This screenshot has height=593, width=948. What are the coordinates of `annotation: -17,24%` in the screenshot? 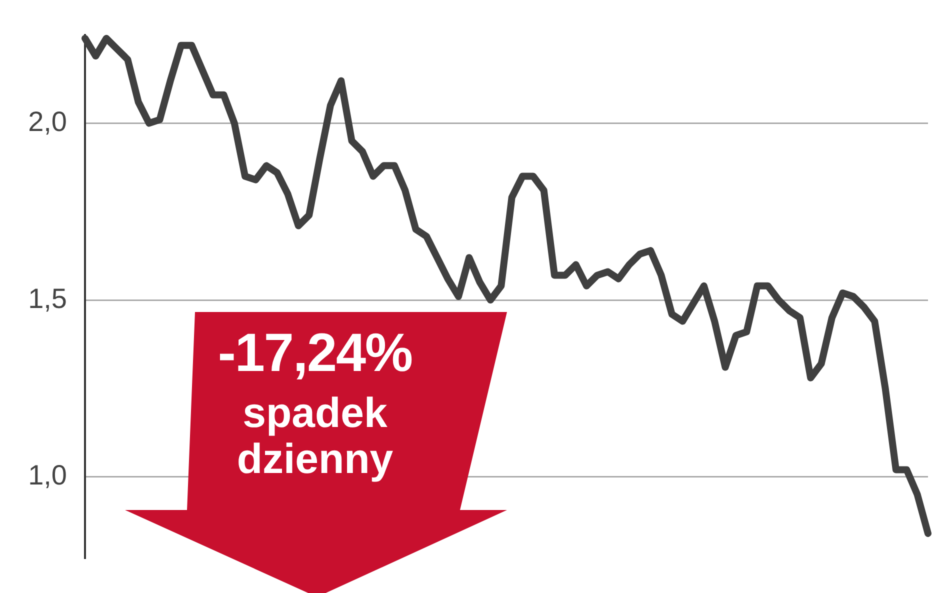 It's located at (315, 353).